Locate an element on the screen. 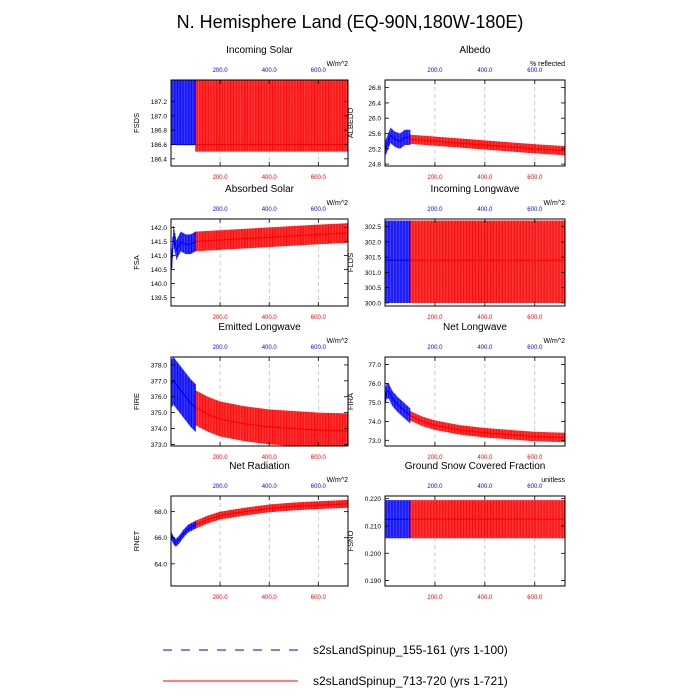  ytick-label: 301.0 is located at coordinates (373, 273).